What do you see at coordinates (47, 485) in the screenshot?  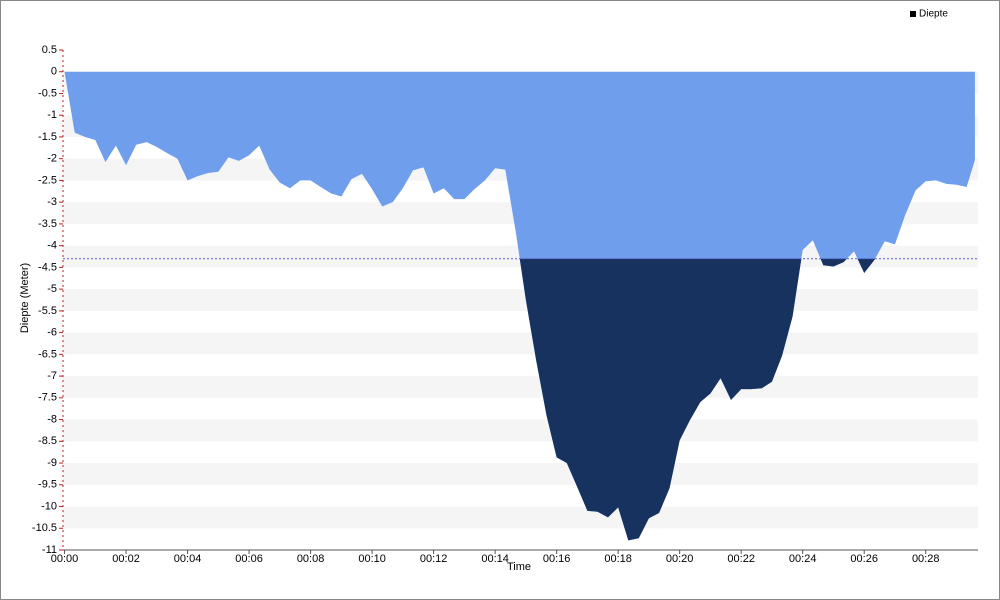 I see `y-tick-label: -9.5` at bounding box center [47, 485].